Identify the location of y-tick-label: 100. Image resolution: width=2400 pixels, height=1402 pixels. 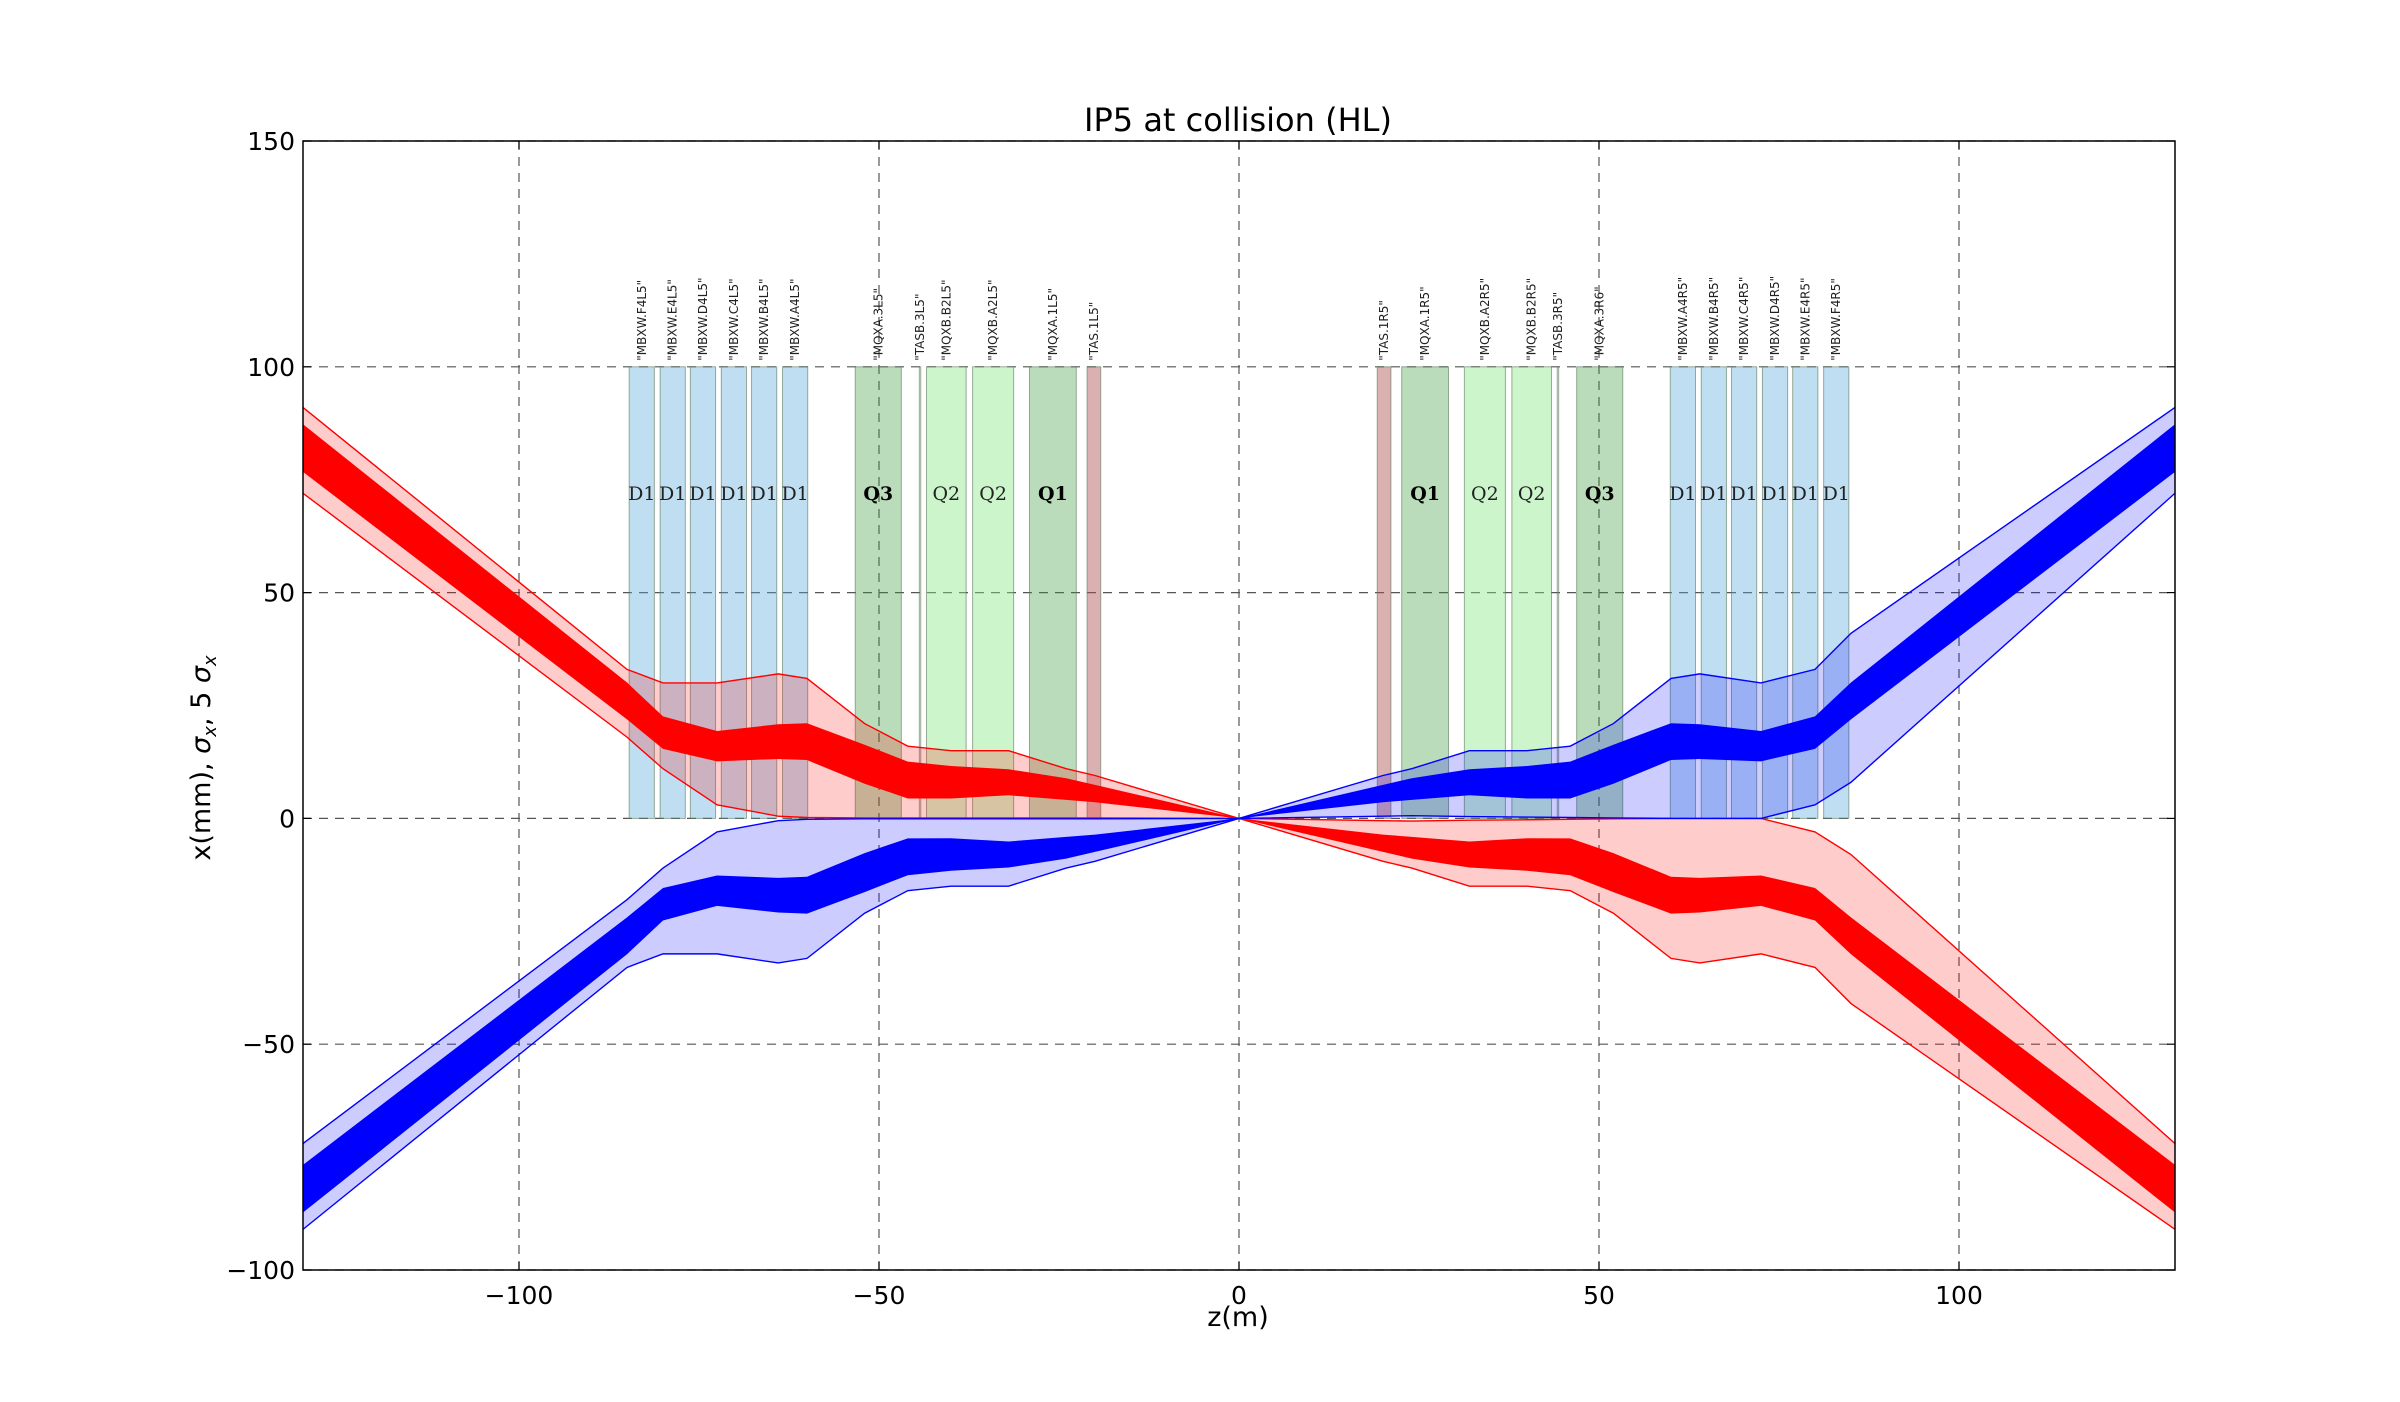
(271, 367).